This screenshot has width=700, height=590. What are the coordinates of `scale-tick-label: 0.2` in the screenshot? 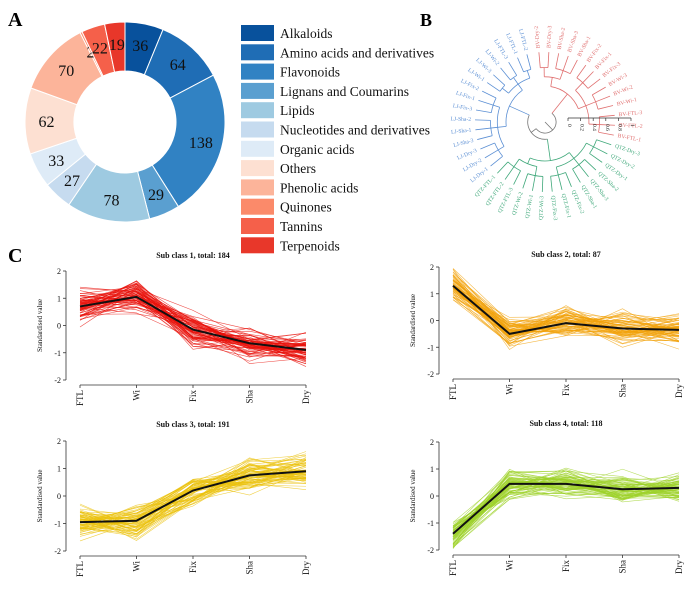 It's located at (582, 127).